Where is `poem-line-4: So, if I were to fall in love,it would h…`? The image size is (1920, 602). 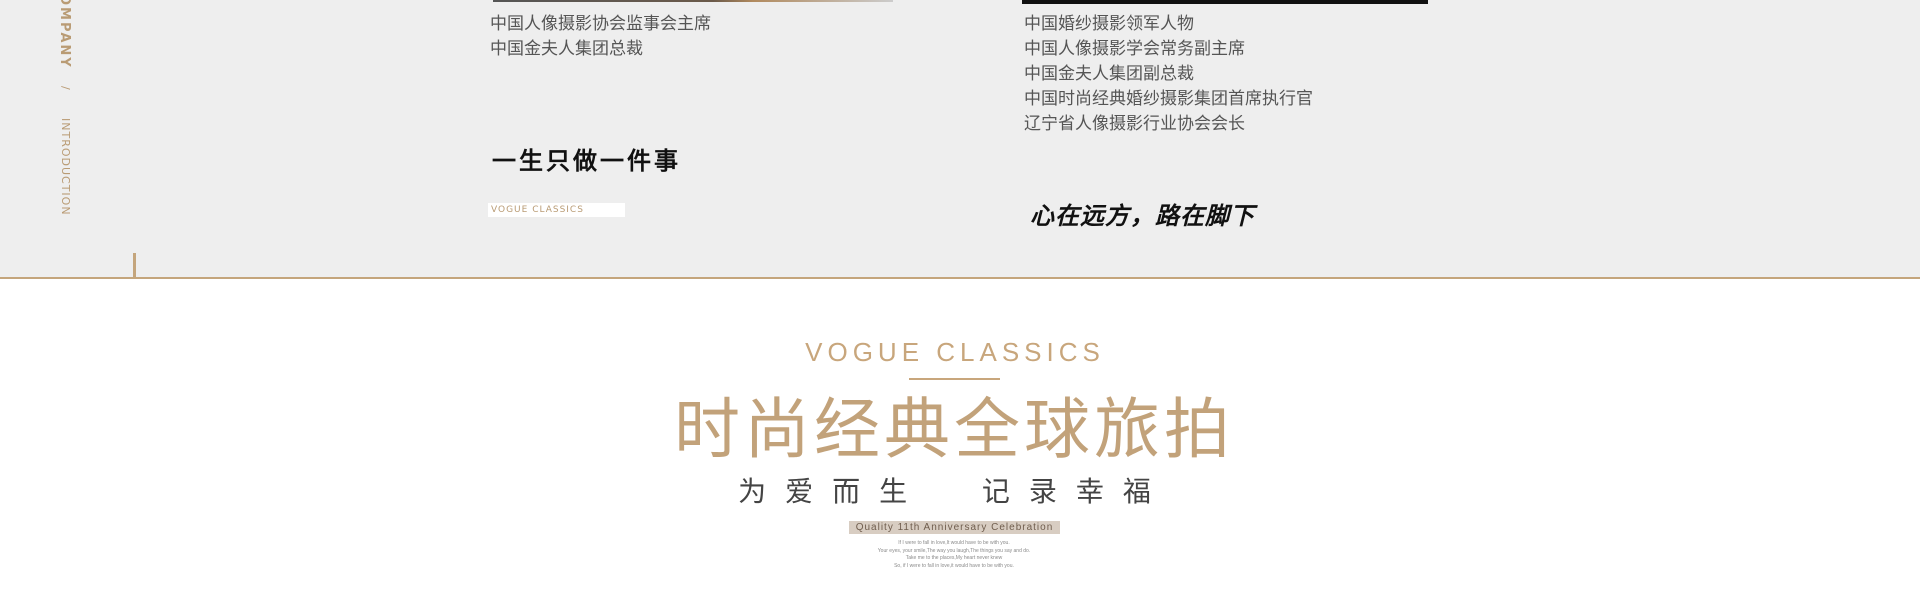
poem-line-4: So, if I were to fall in love,it would h… is located at coordinates (954, 565).